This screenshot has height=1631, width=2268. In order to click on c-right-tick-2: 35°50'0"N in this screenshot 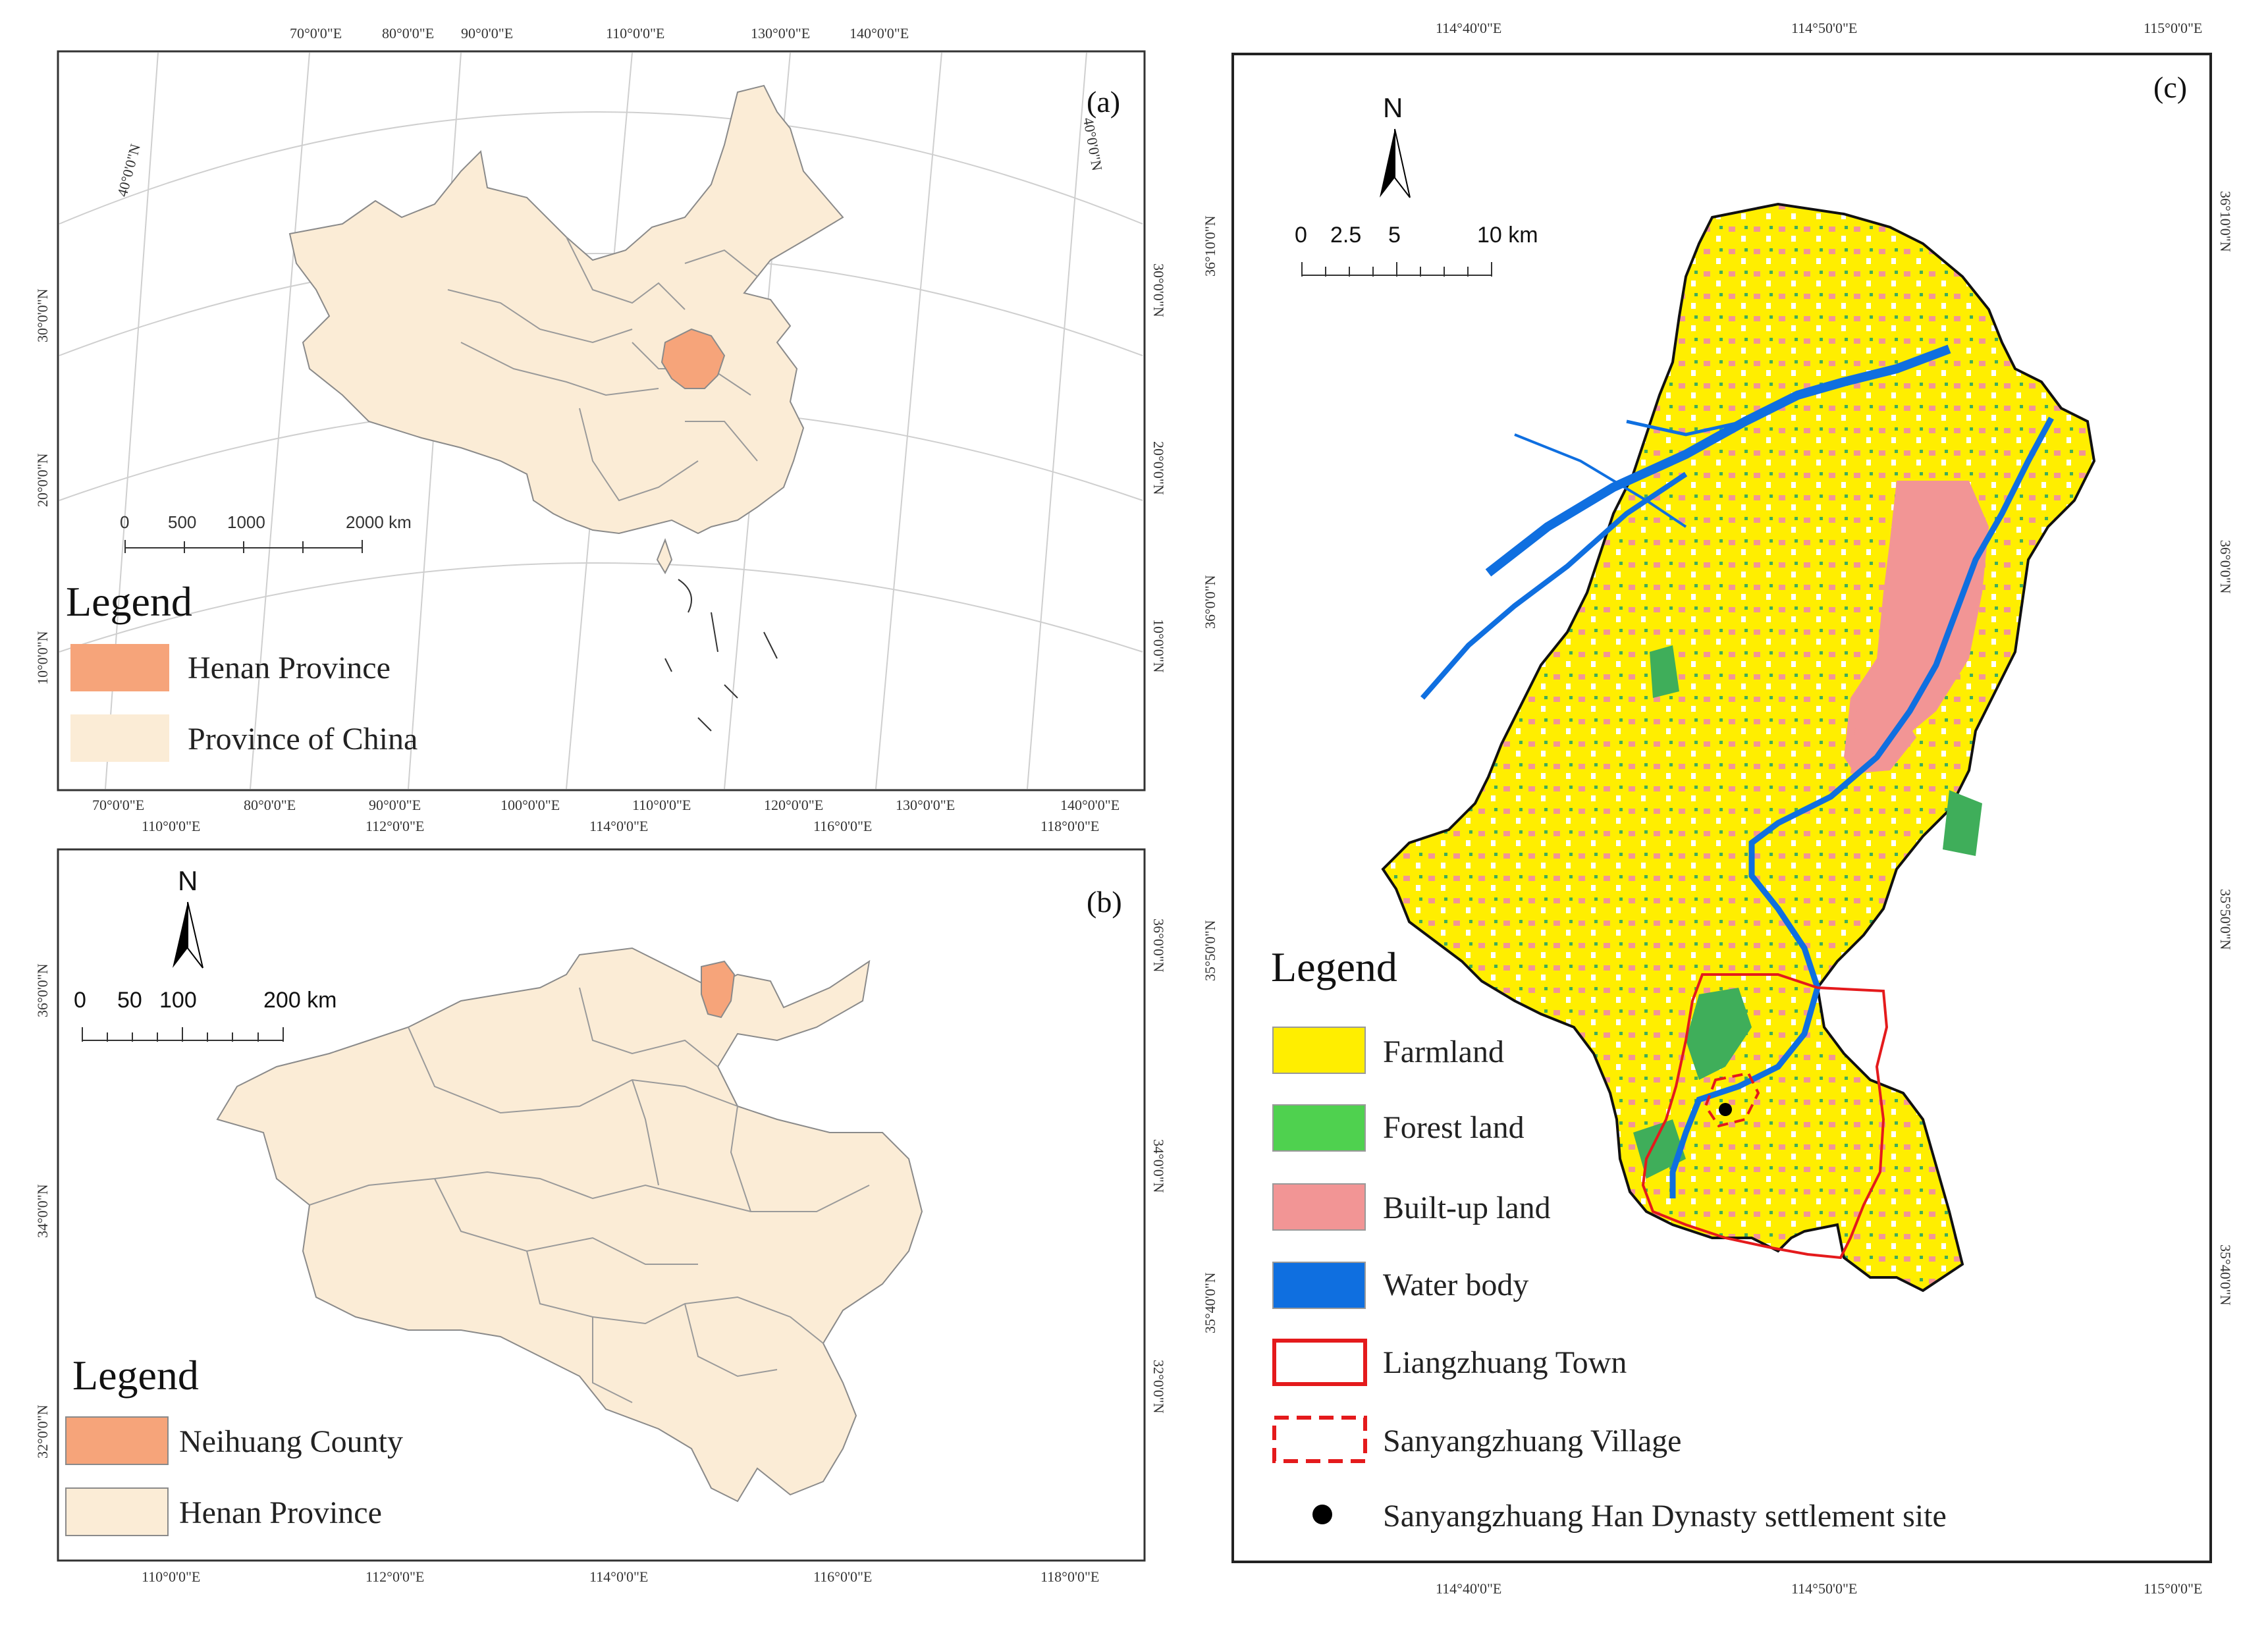, I will do `click(2225, 920)`.